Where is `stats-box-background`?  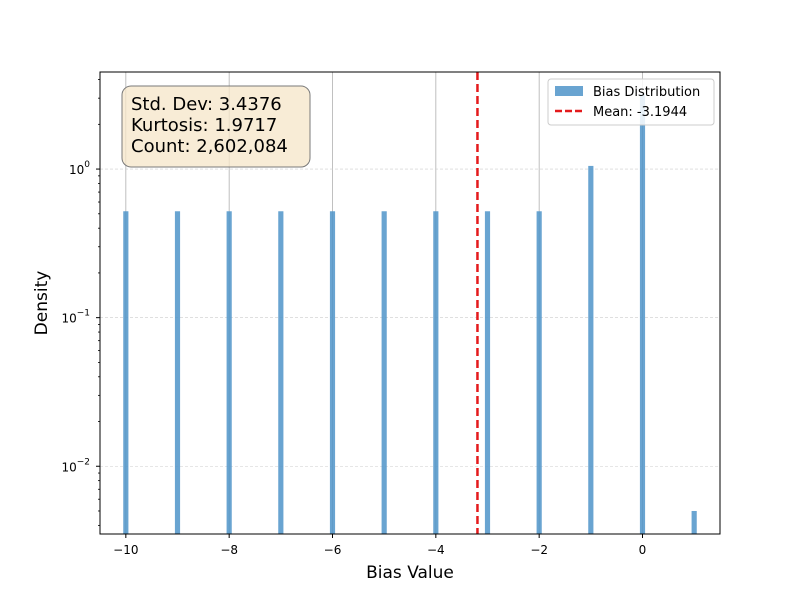
stats-box-background is located at coordinates (216, 126).